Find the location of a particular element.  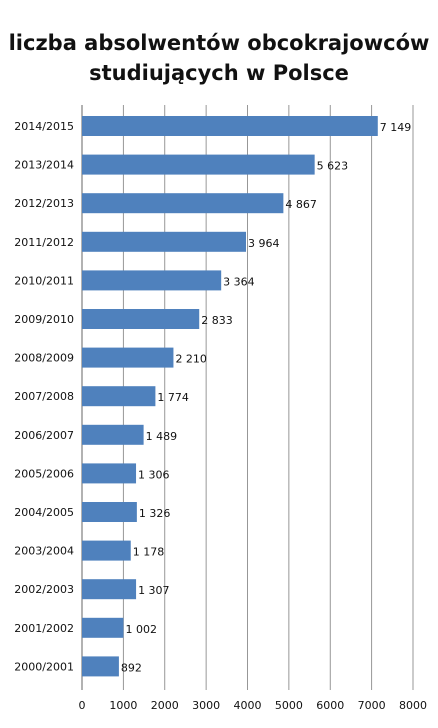

value-label: 892 is located at coordinates (131, 667).